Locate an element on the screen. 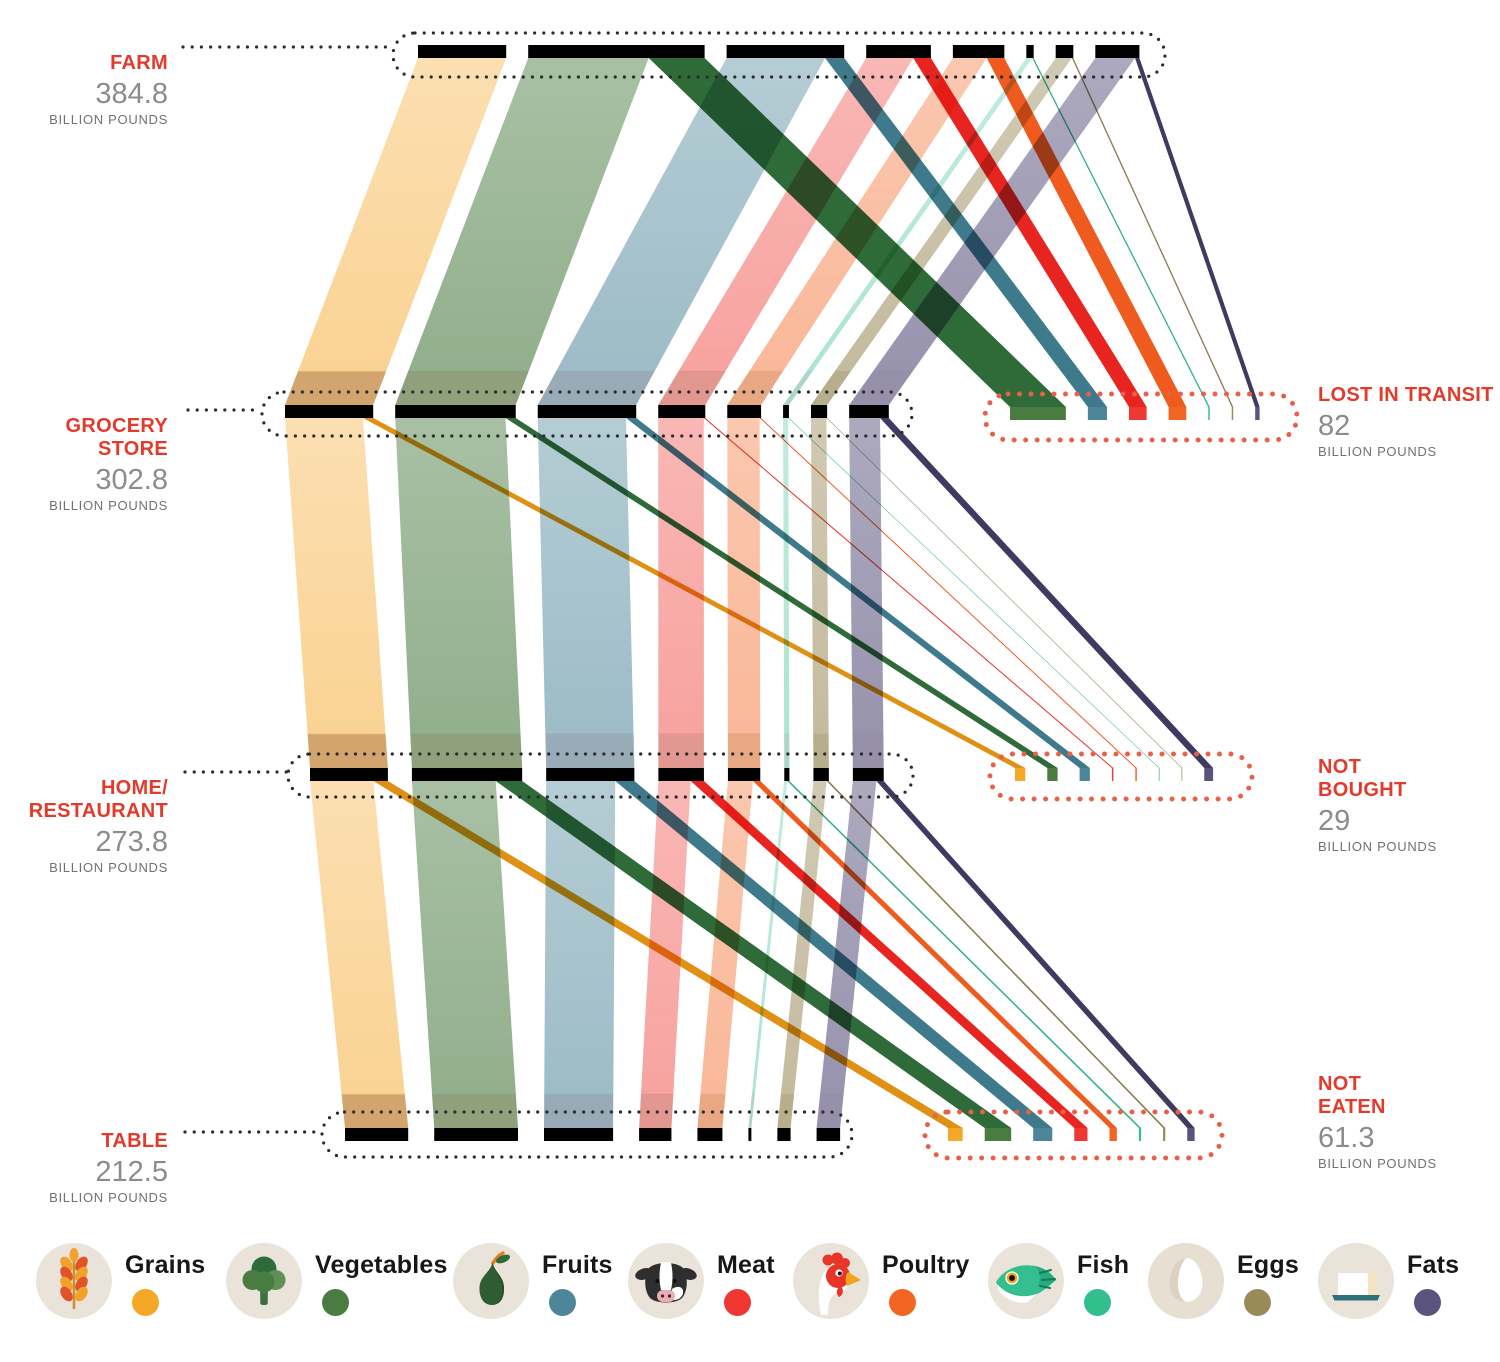 The image size is (1500, 1362). home-restaurant-title: HOME/ RESTAURANT is located at coordinates (98, 799).